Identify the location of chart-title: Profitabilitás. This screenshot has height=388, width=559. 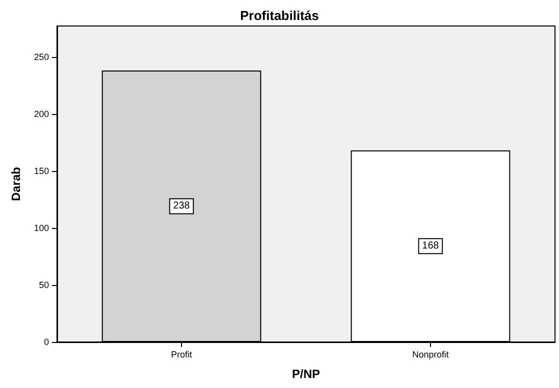
(279, 15).